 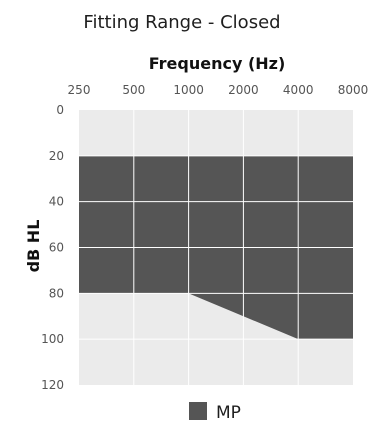 I want to click on legend-swatch-mp, so click(x=198, y=411).